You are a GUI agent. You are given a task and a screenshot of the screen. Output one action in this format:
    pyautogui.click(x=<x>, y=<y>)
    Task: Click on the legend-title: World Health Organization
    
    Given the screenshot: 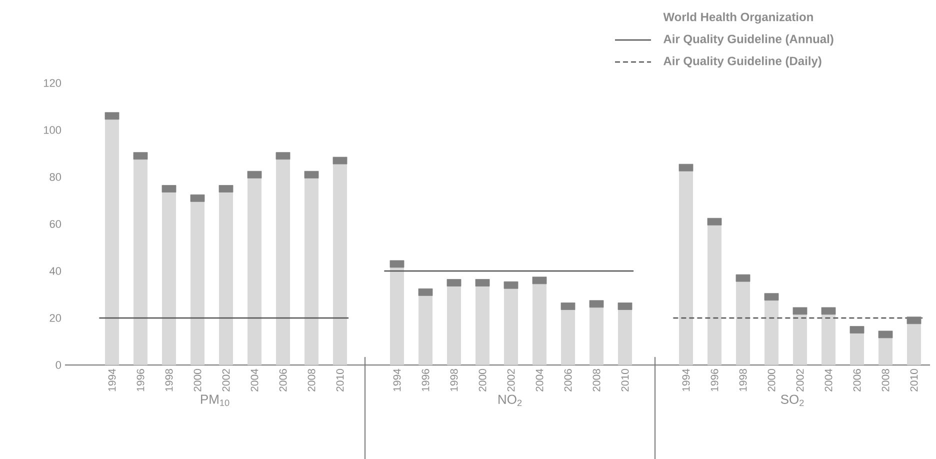 What is the action you would take?
    pyautogui.click(x=738, y=18)
    